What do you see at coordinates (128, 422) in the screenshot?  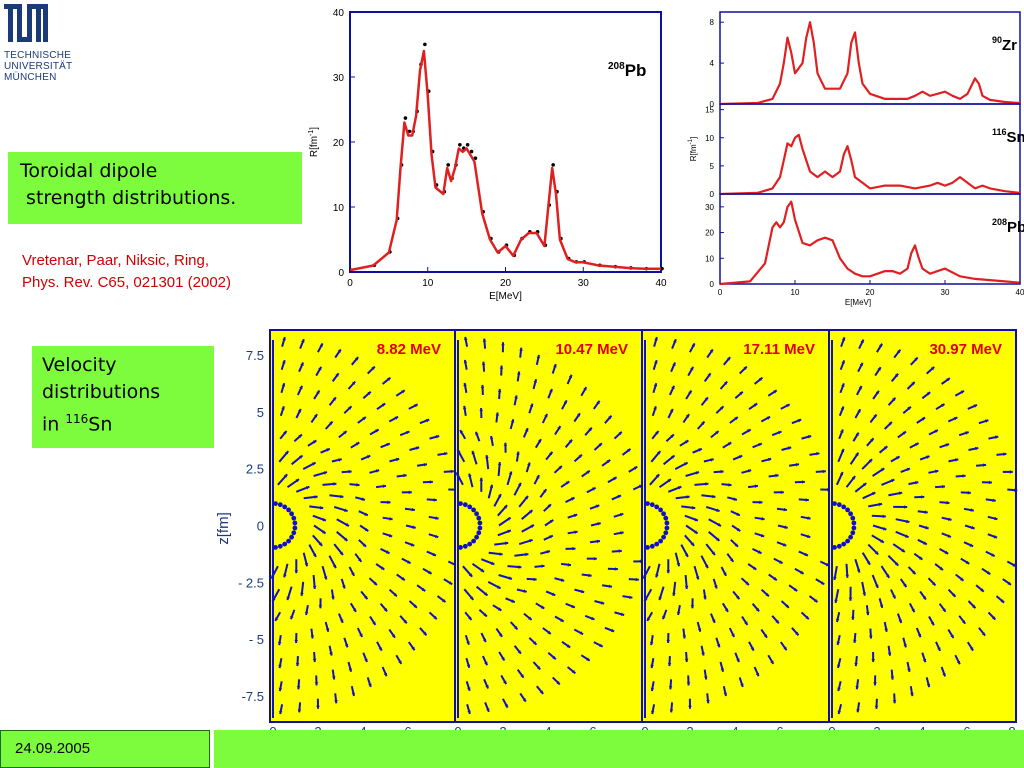 I see `velocity-title-line-3: in 116Sn` at bounding box center [128, 422].